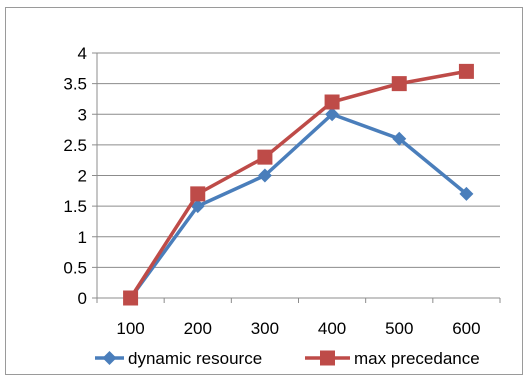  Describe the element at coordinates (298, 328) in the screenshot. I see `x-tick-labels: 100 200 300 400 500 600` at that location.